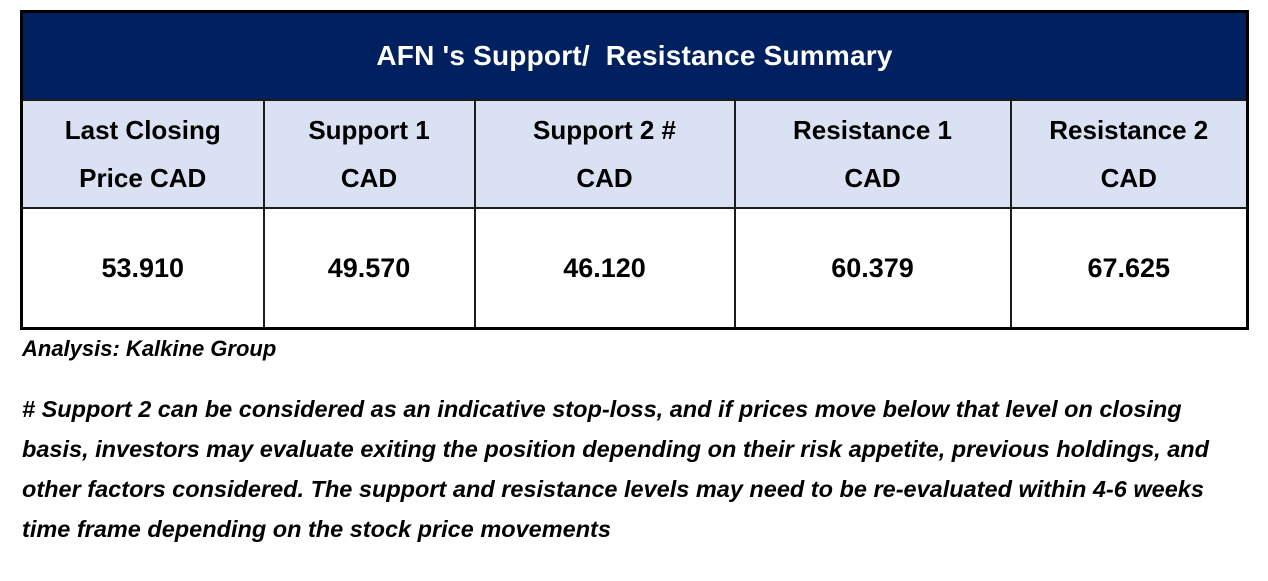 The height and width of the screenshot is (581, 1268). I want to click on value-support-1: 49.570, so click(369, 268).